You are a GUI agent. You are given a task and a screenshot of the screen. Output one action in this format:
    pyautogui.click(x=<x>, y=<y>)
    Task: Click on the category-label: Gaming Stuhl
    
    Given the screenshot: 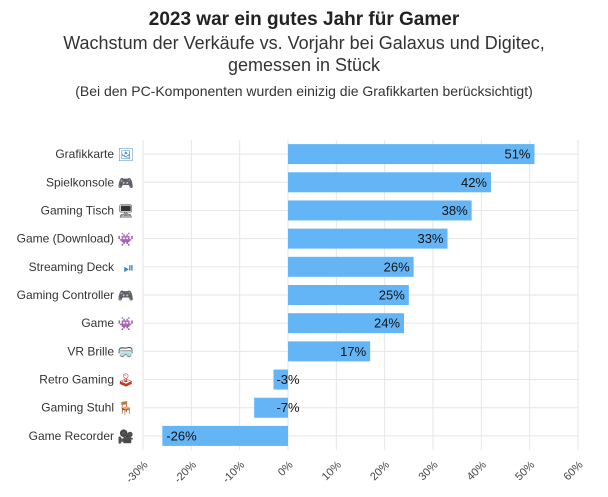 What is the action you would take?
    pyautogui.click(x=77, y=408)
    